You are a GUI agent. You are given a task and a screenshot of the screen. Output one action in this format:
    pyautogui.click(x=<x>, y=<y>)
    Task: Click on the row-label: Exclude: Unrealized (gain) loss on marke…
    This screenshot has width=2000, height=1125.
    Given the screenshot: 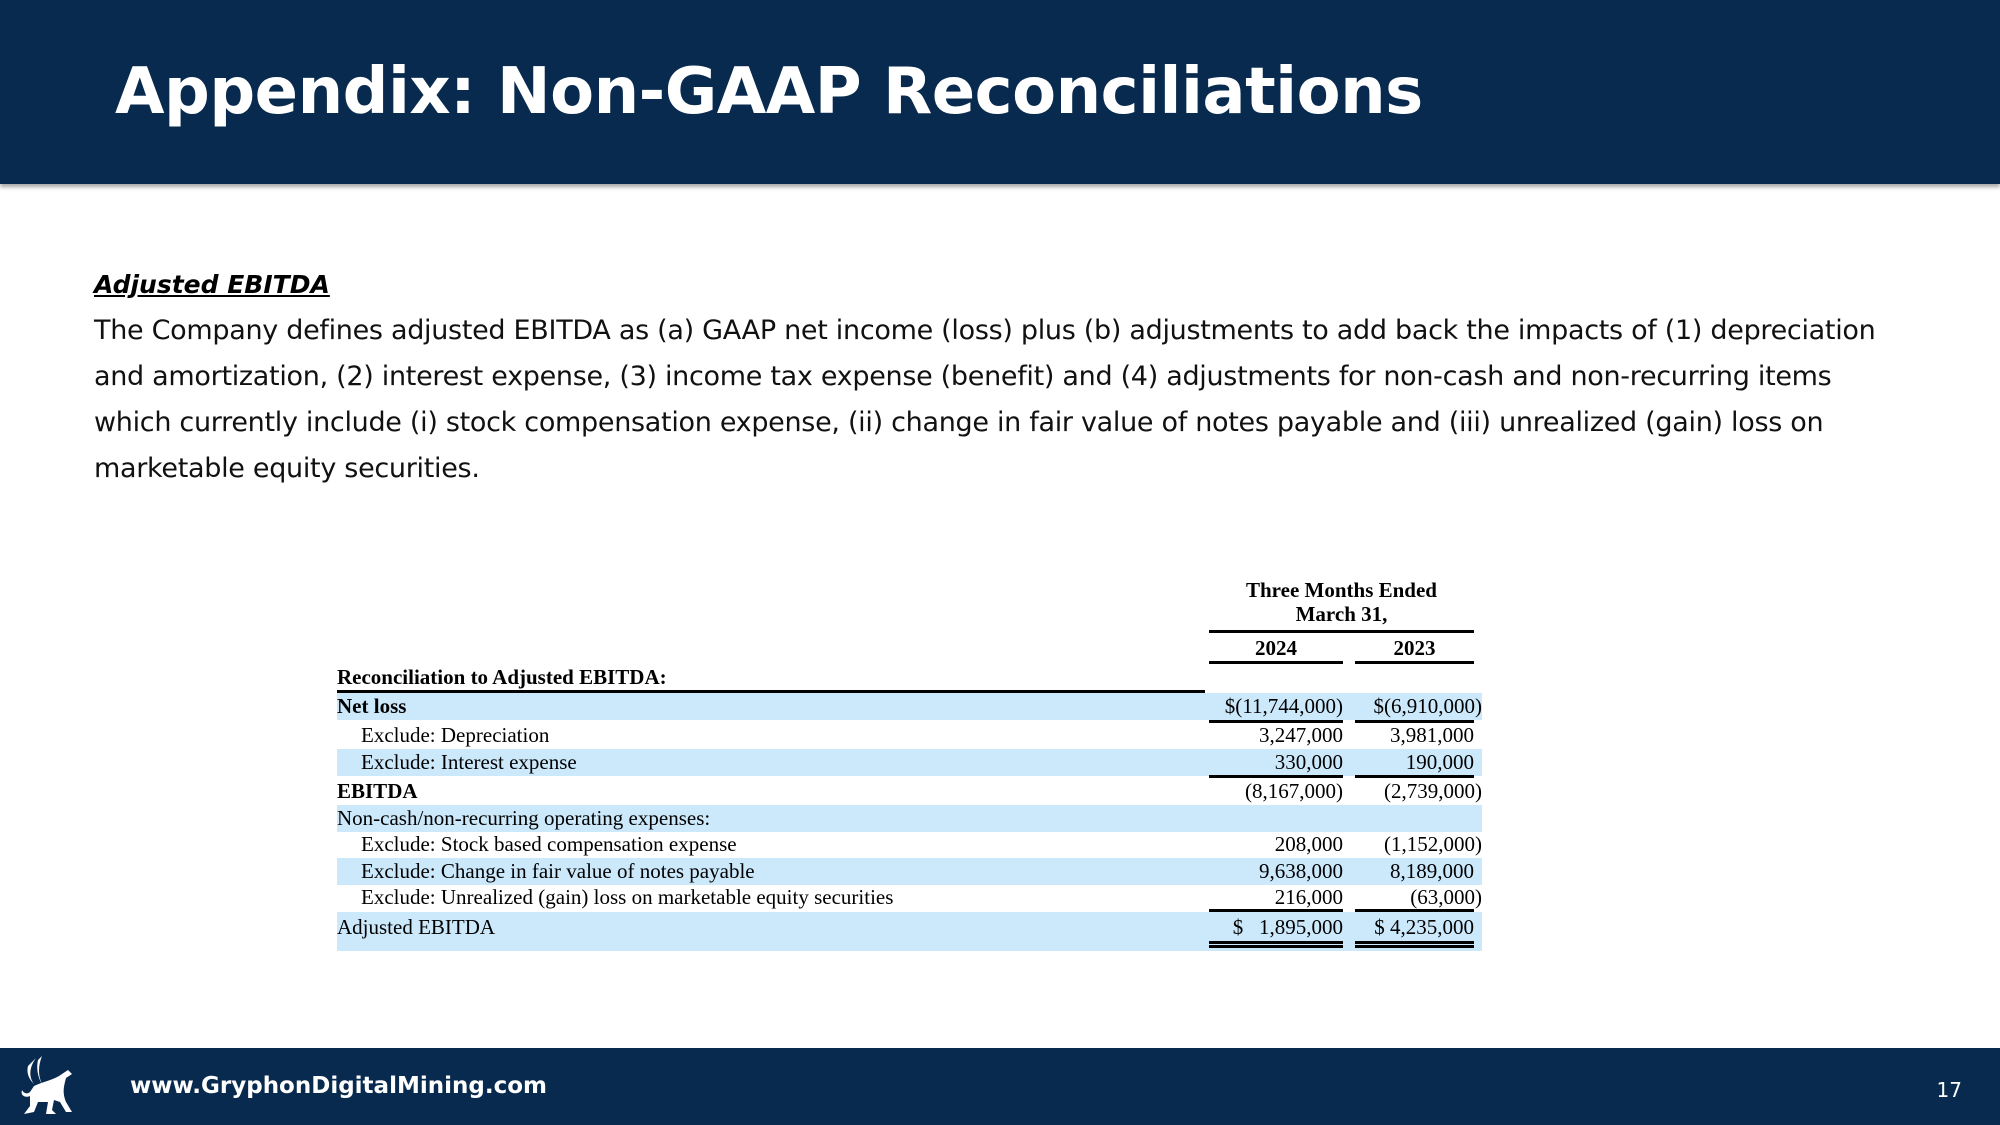 What is the action you would take?
    pyautogui.click(x=627, y=897)
    